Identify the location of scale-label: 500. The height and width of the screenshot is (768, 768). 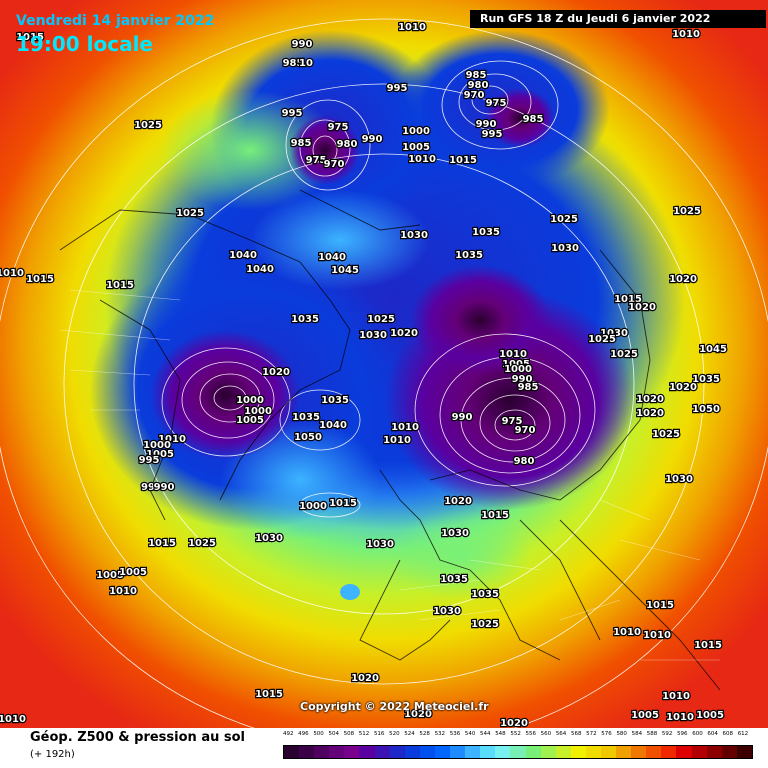
(318, 734).